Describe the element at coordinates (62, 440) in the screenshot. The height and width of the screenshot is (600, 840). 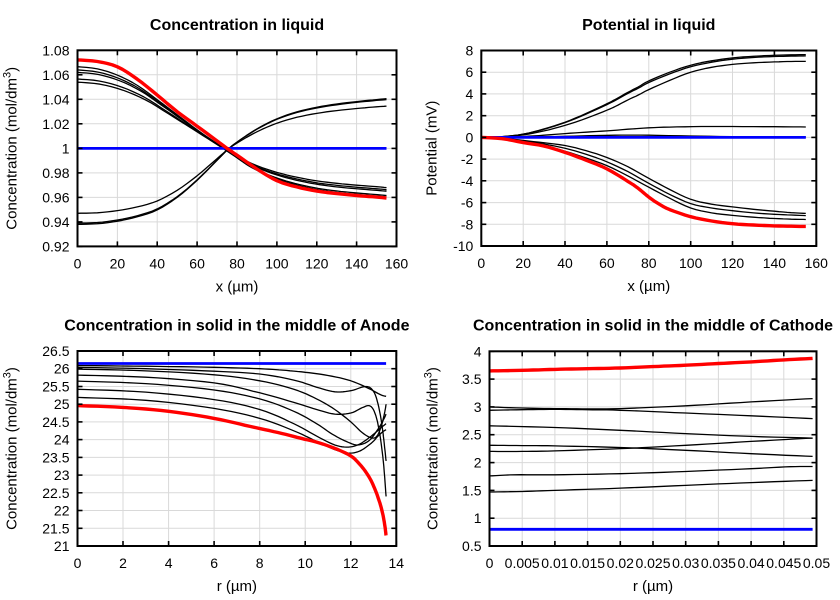
I see `svg-text: 24` at that location.